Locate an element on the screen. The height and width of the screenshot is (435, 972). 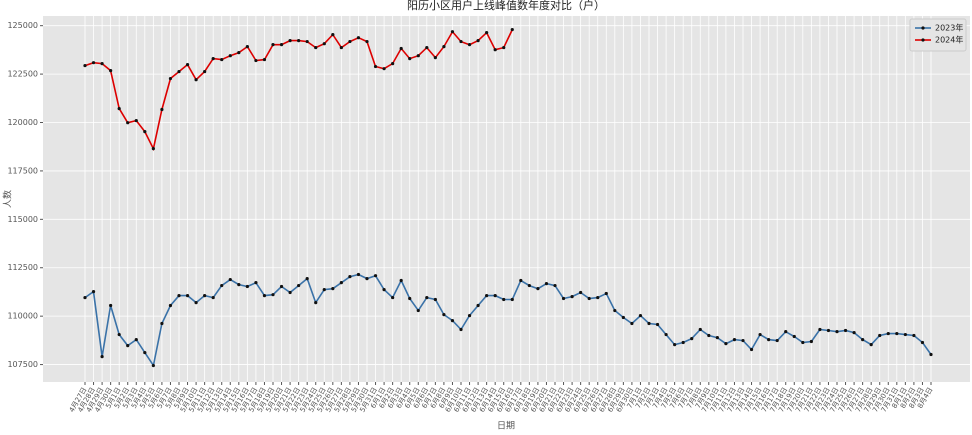
y-tick-label: 122500 is located at coordinates (22, 74).